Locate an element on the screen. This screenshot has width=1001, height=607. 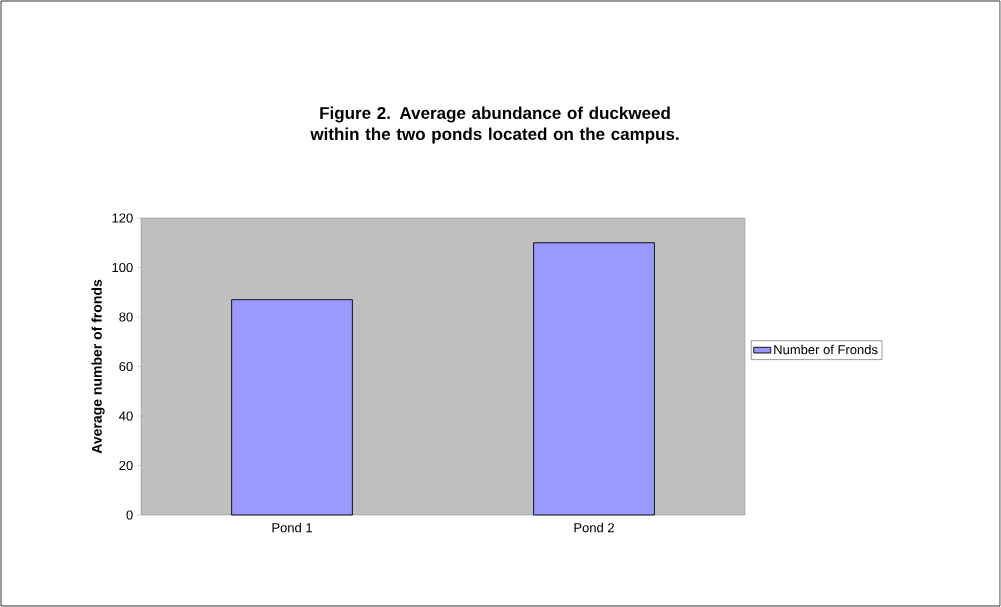
legend-label: Number of Fronds is located at coordinates (826, 349).